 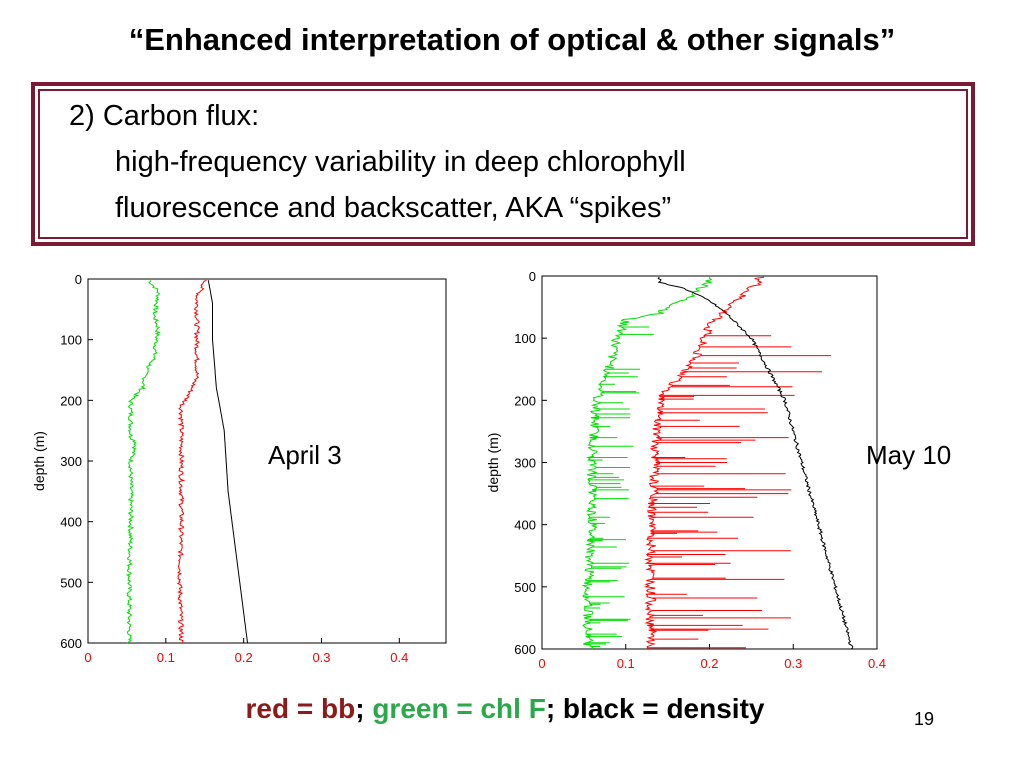 What do you see at coordinates (300, 708) in the screenshot?
I see `legend-red: red = bb` at bounding box center [300, 708].